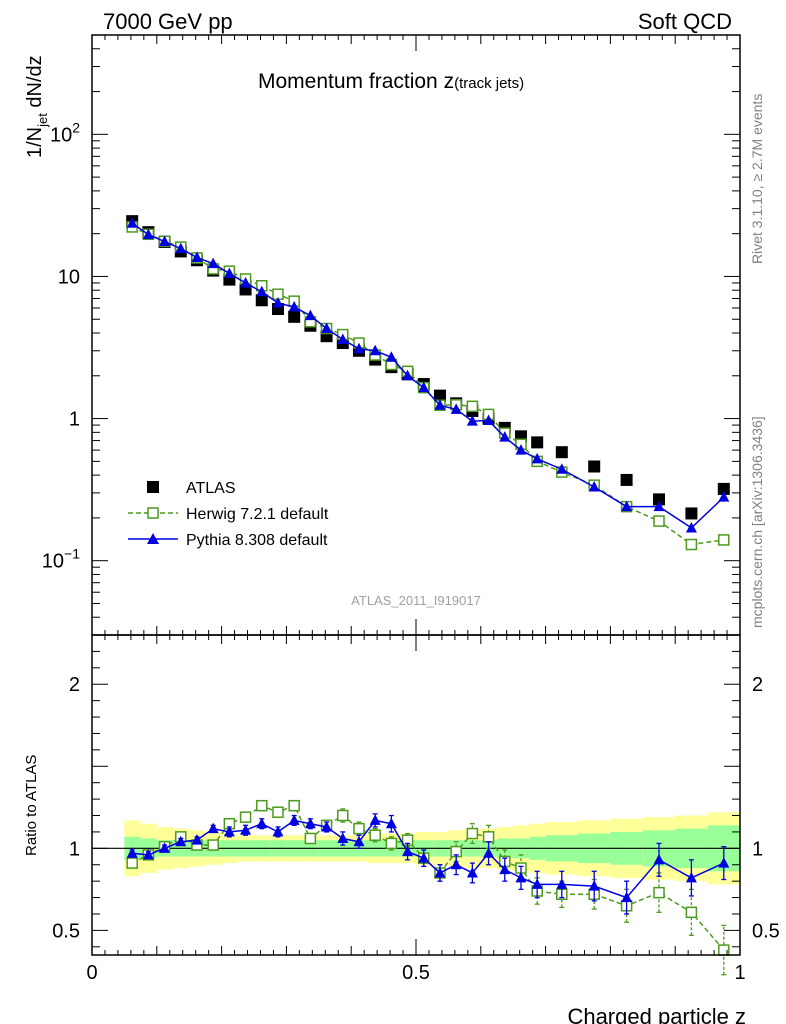 The width and height of the screenshot is (786, 1024). I want to click on legend-marker-atlas, so click(153, 487).